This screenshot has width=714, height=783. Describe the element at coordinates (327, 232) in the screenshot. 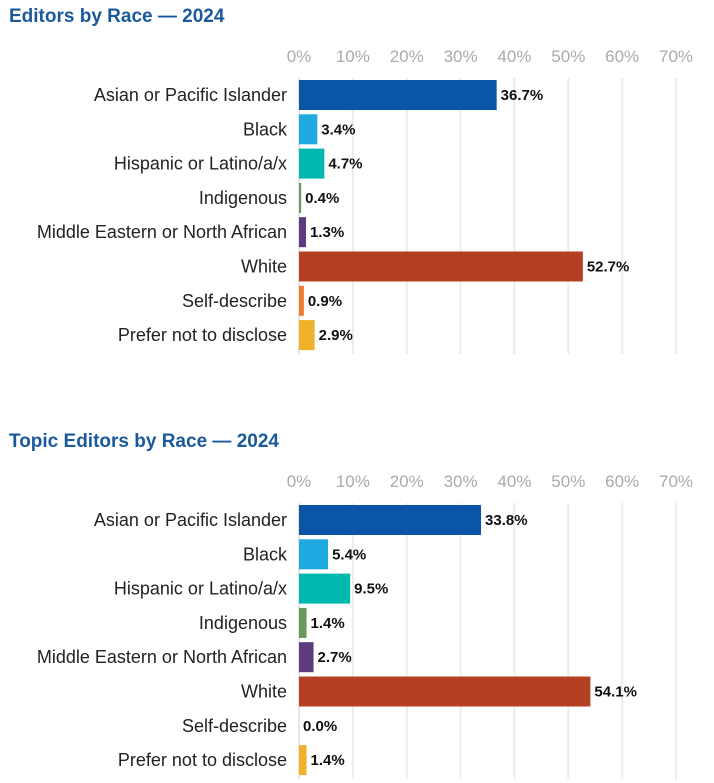

I see `data-label: 1.3%` at that location.